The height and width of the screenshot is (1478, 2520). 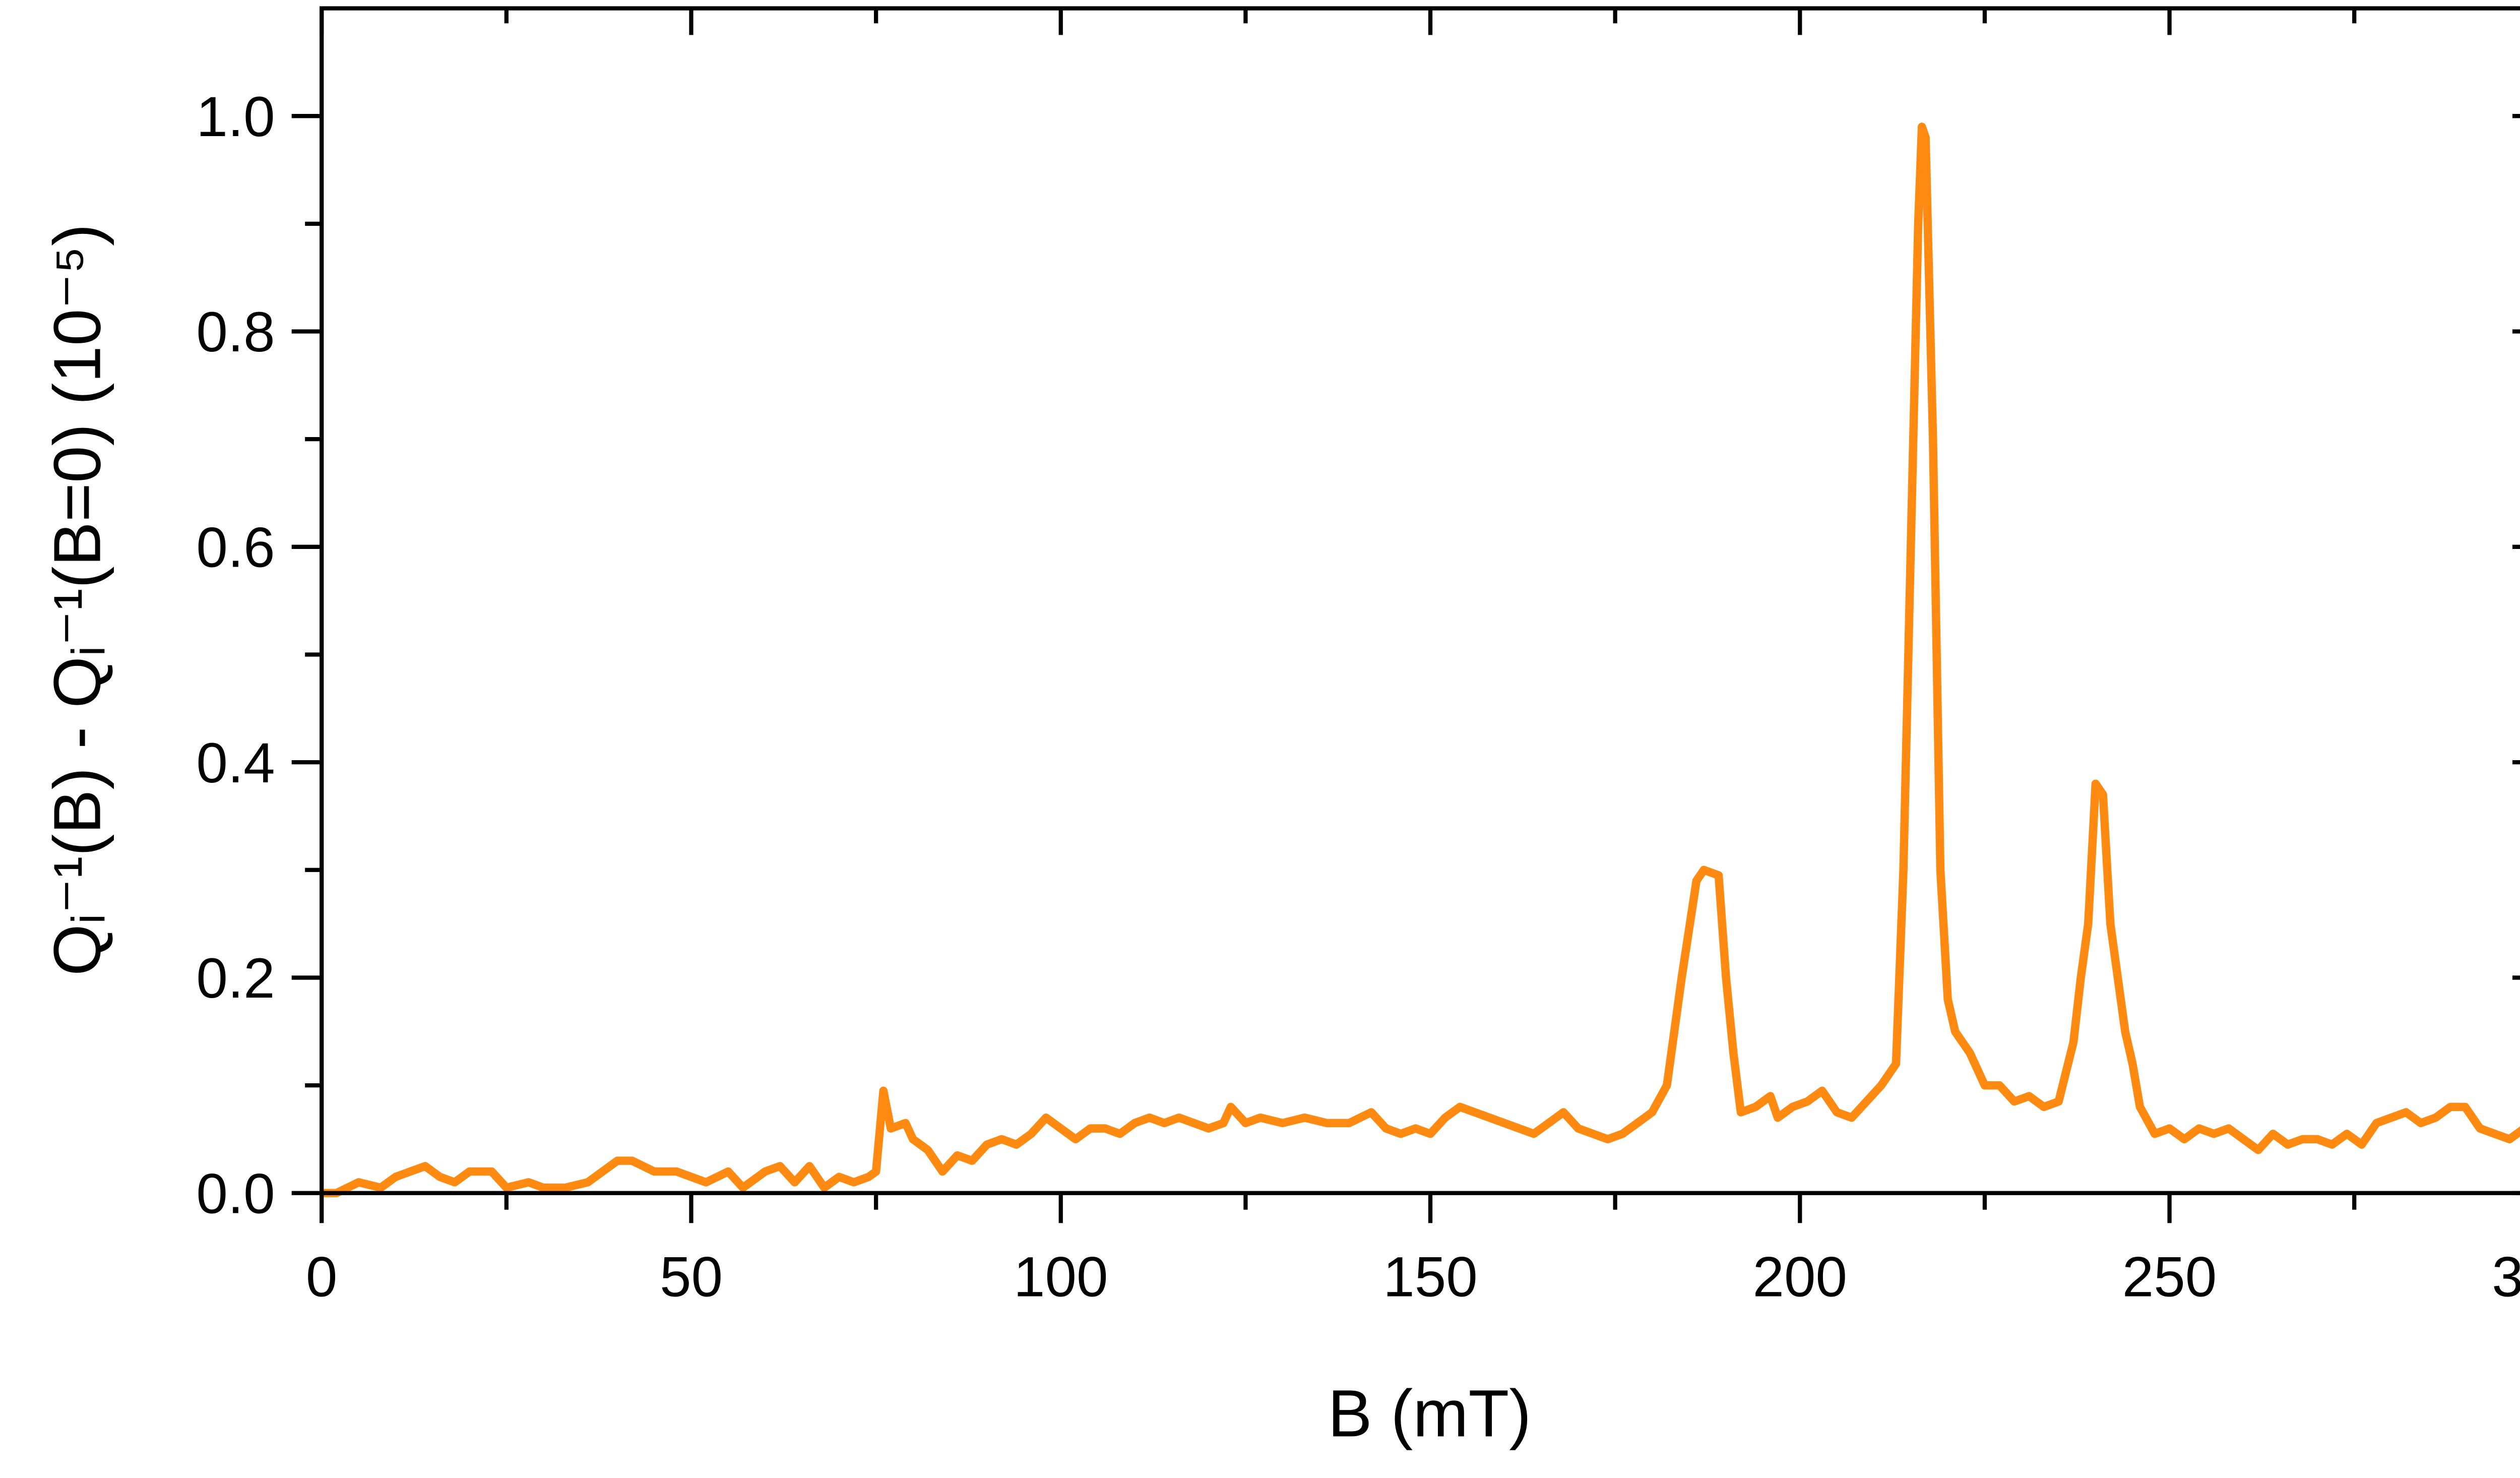 I want to click on x-tick-label: 50, so click(x=692, y=1277).